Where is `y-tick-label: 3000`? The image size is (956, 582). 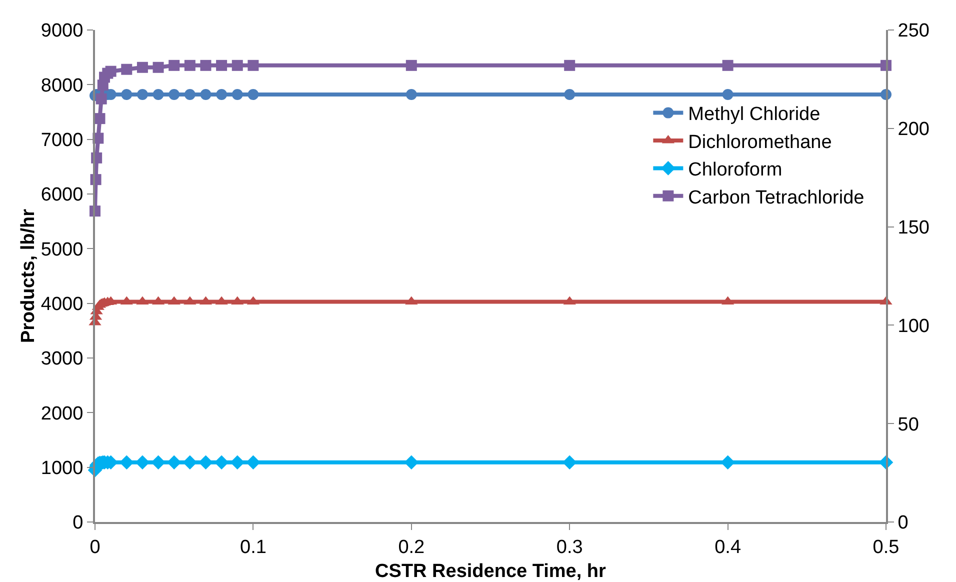 y-tick-label: 3000 is located at coordinates (62, 359).